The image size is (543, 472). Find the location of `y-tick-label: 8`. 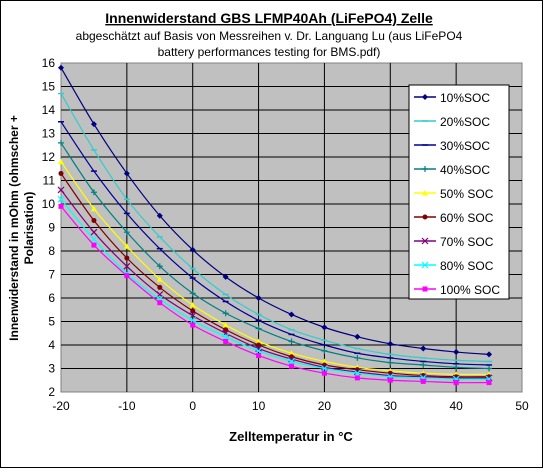

y-tick-label: 8 is located at coordinates (51, 251).